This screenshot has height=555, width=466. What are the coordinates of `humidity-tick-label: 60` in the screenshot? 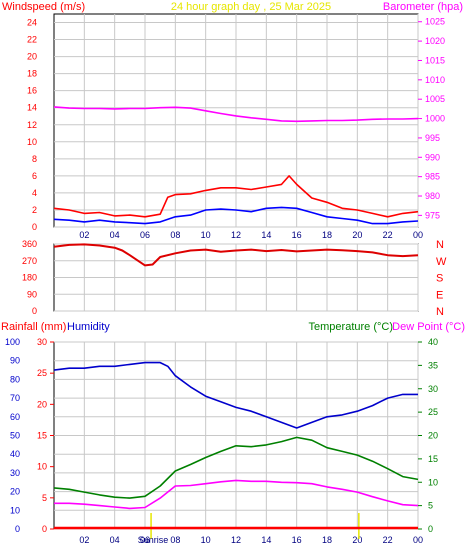 It's located at (15, 417).